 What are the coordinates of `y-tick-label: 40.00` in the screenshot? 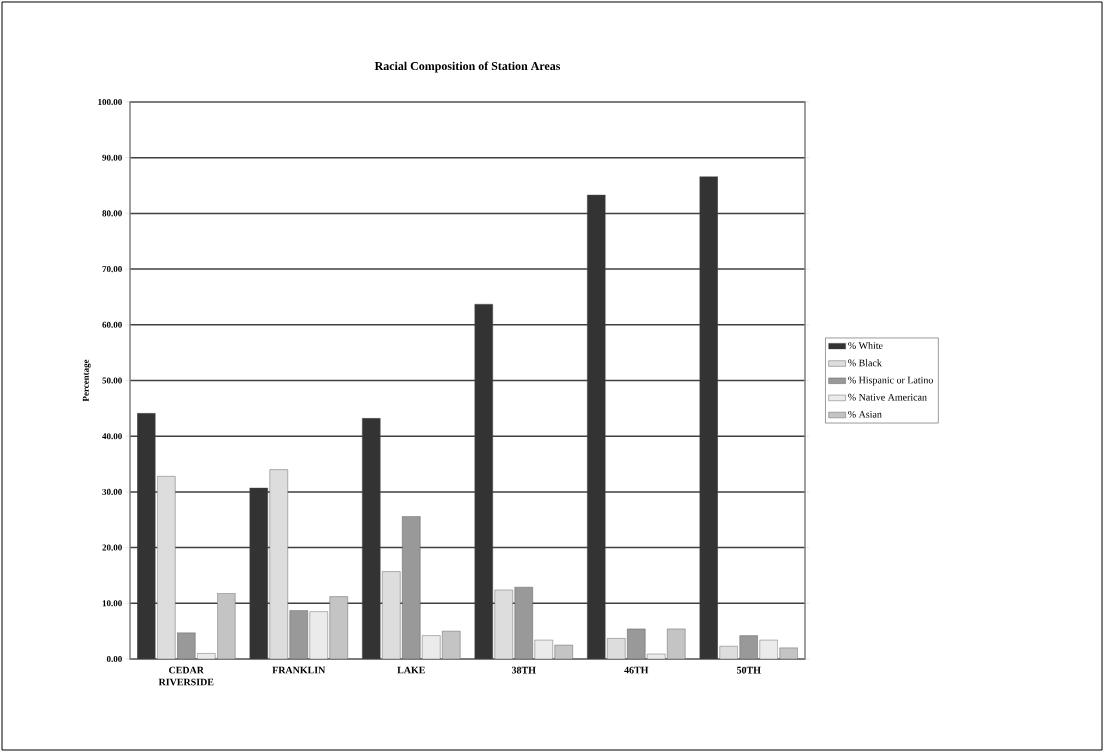 It's located at (112, 436).